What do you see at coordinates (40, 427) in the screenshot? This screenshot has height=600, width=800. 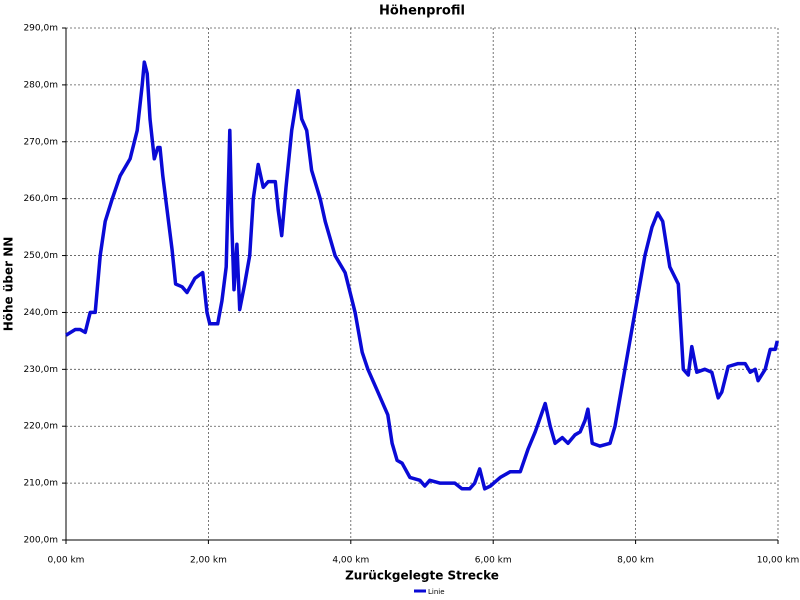 I see `y-tick-label: 220,0m` at bounding box center [40, 427].